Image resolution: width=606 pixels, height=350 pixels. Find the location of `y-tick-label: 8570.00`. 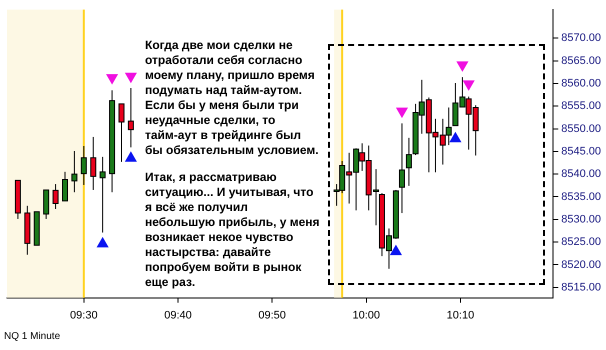

y-tick-label: 8570.00 is located at coordinates (581, 38).